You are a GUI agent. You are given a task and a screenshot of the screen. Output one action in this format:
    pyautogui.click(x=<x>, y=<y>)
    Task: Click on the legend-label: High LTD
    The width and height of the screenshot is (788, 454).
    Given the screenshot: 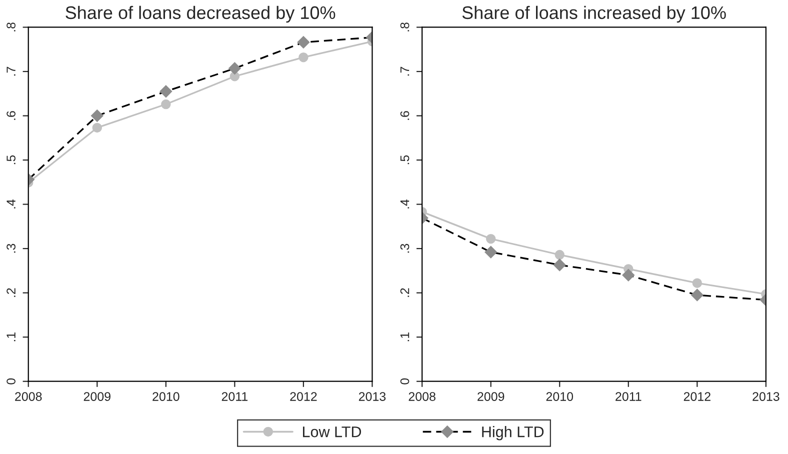 What is the action you would take?
    pyautogui.click(x=513, y=433)
    